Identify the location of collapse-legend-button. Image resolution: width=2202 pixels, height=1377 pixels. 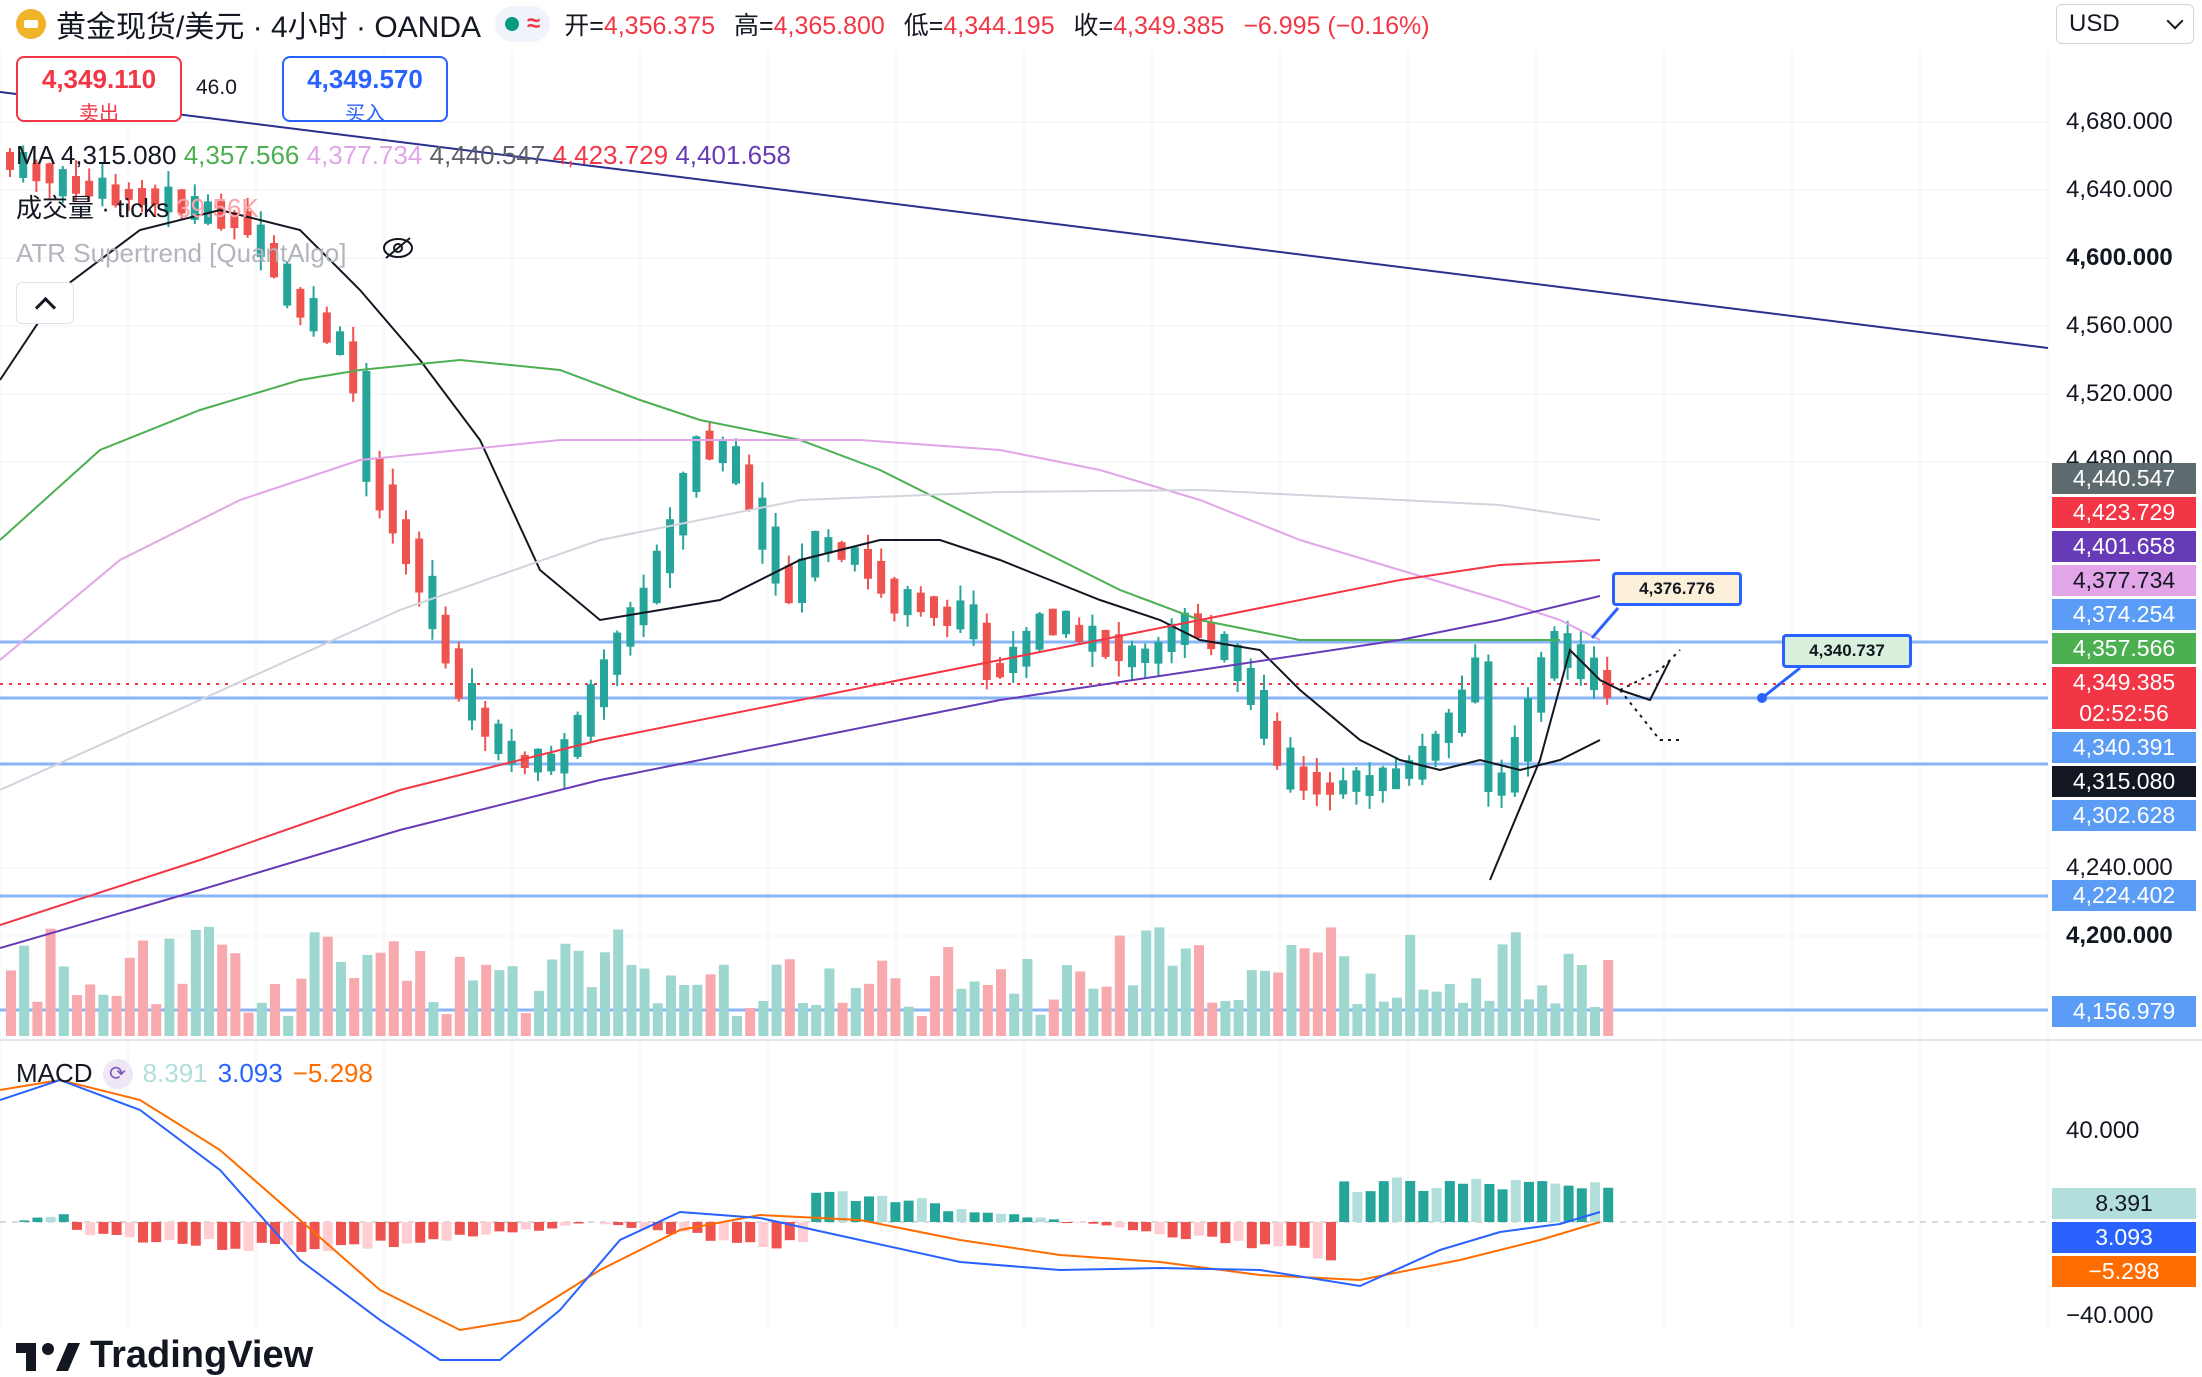
(45, 303).